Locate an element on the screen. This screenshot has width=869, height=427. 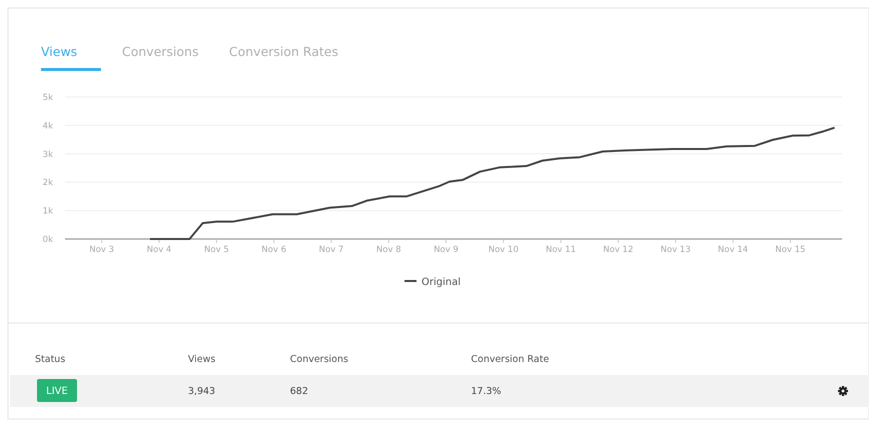
y-tick-label: 4k is located at coordinates (48, 126).